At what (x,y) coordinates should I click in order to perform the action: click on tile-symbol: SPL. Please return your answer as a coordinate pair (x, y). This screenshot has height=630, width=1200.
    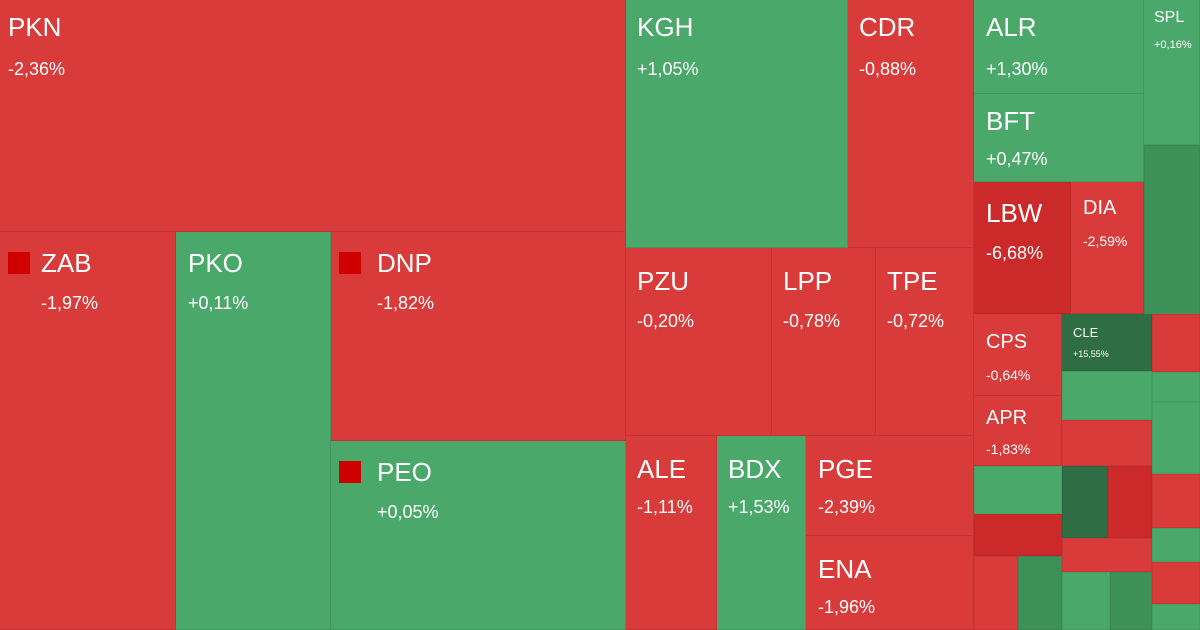
    Looking at the image, I should click on (1169, 17).